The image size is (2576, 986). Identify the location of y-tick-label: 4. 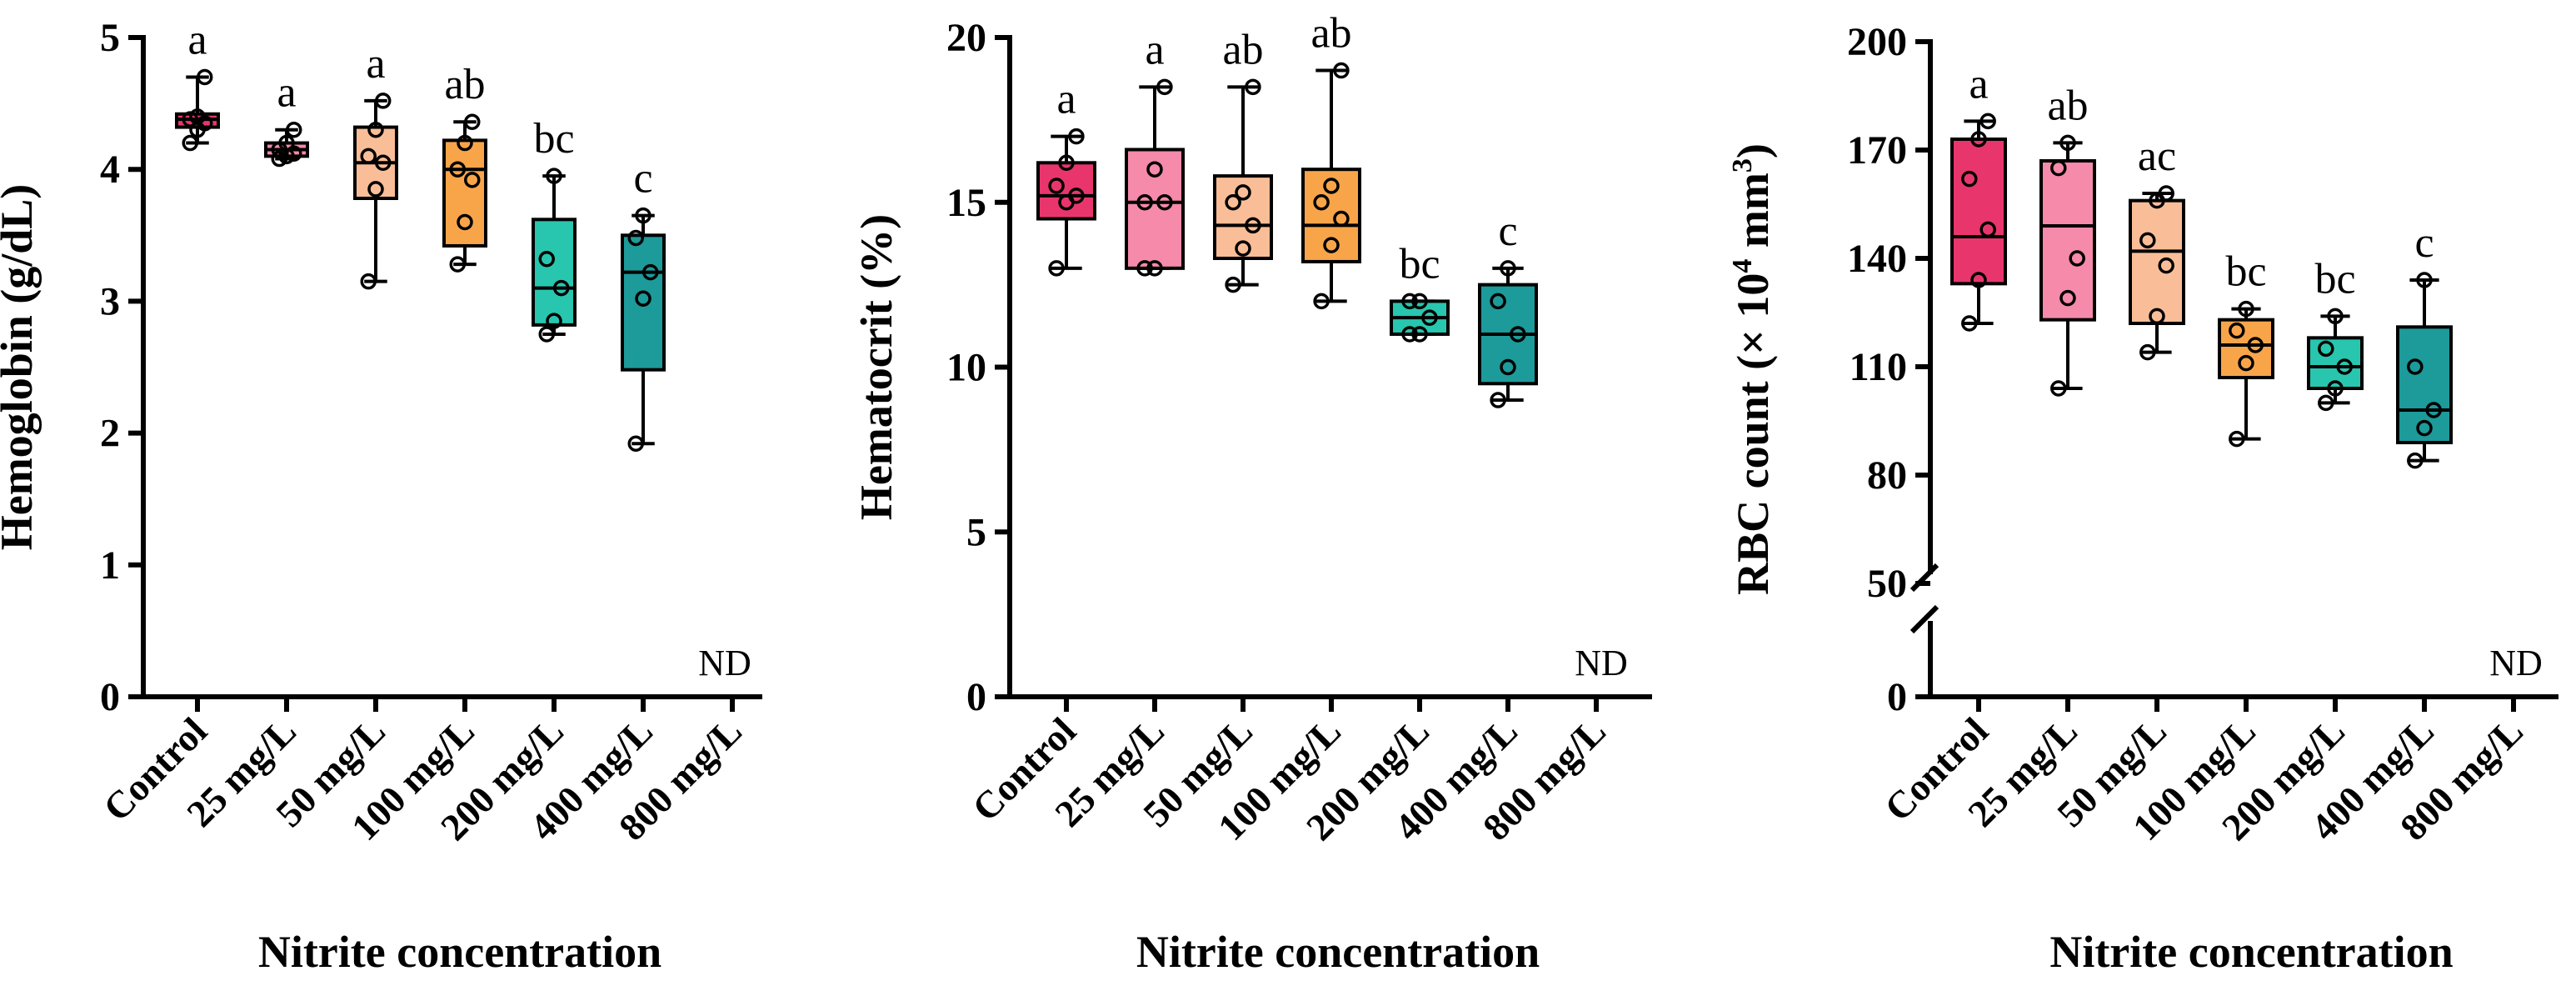
(110, 170).